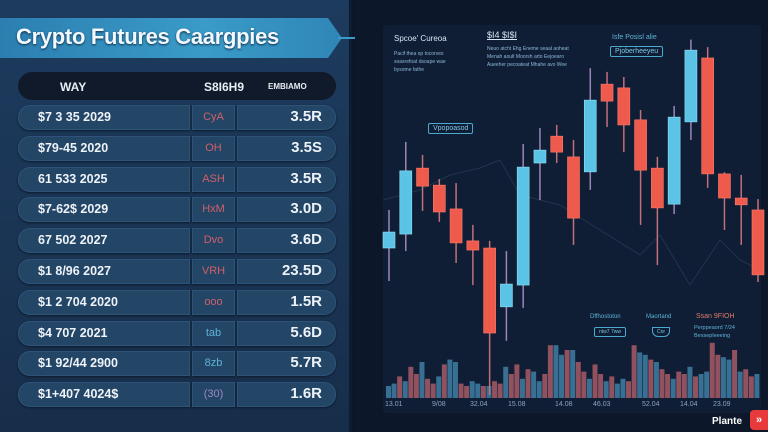 This screenshot has width=768, height=432. I want to click on table-row: 67 502 2027 Dvo 3.6D, so click(177, 241).